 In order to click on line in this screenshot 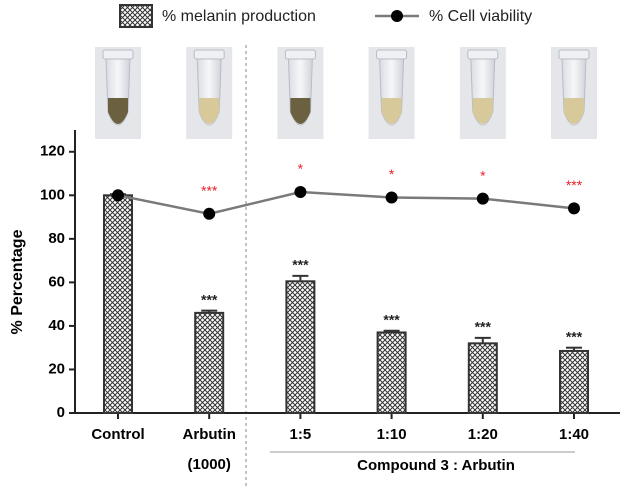, I will do `click(346, 203)`.